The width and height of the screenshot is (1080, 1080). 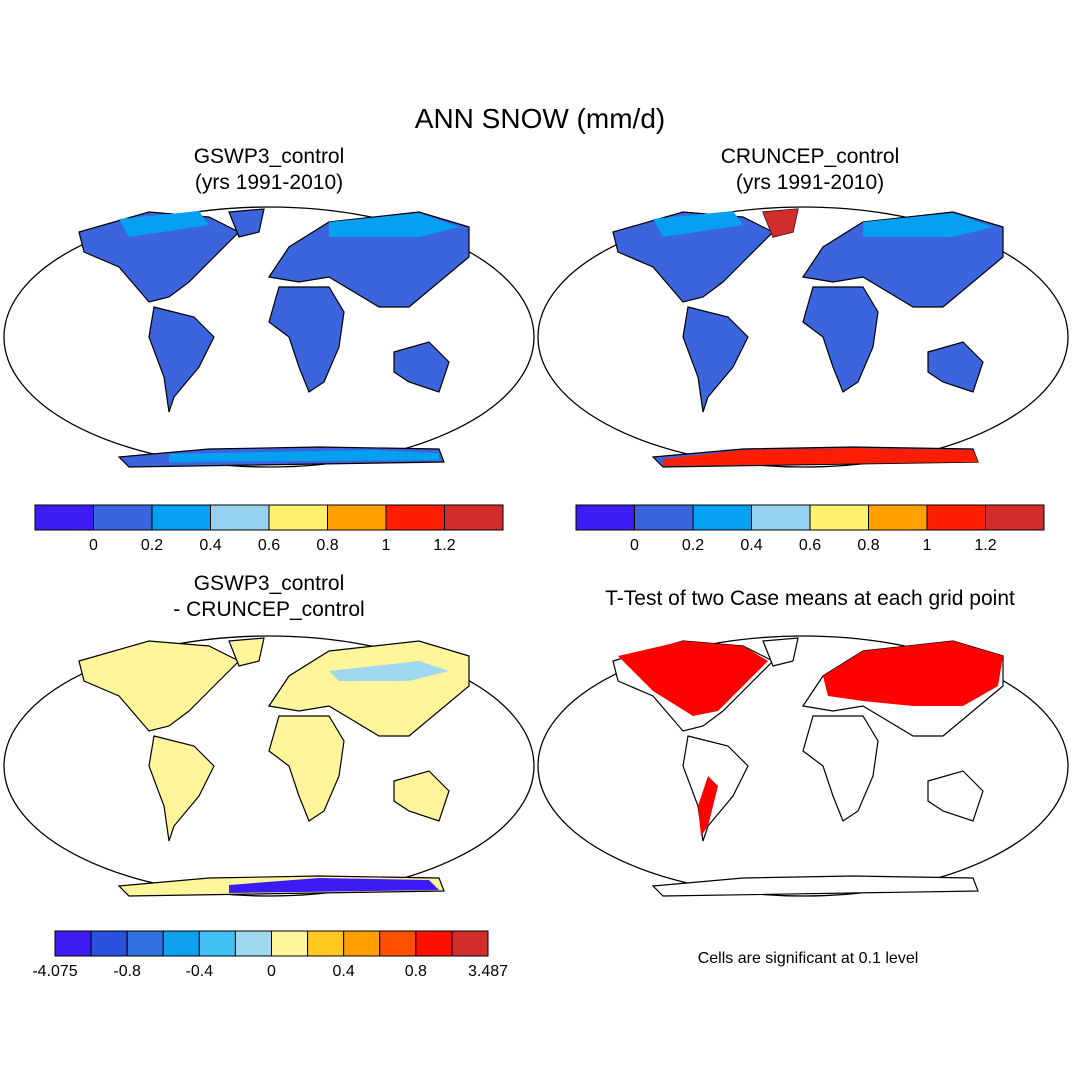 What do you see at coordinates (540, 118) in the screenshot?
I see `figure-title: ANN SNOW (mm/d)` at bounding box center [540, 118].